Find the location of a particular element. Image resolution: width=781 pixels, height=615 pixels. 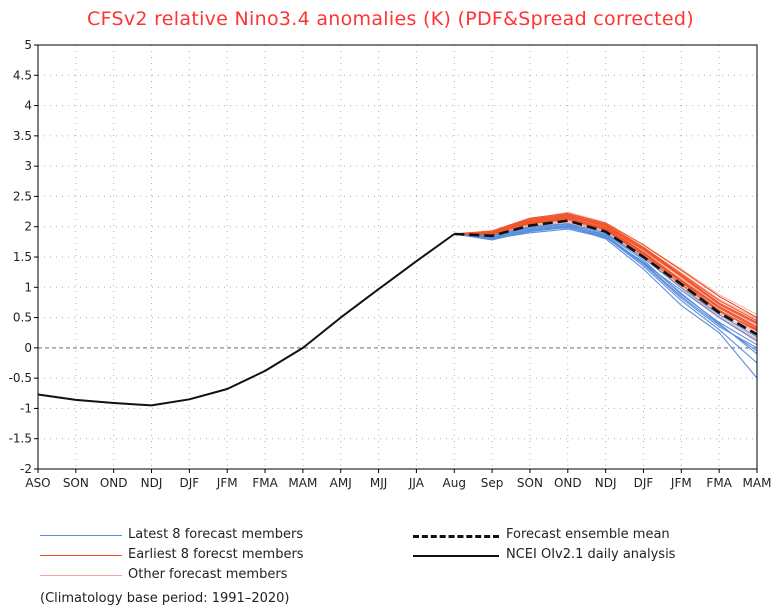

y-tick-label: -1 is located at coordinates (26, 408).